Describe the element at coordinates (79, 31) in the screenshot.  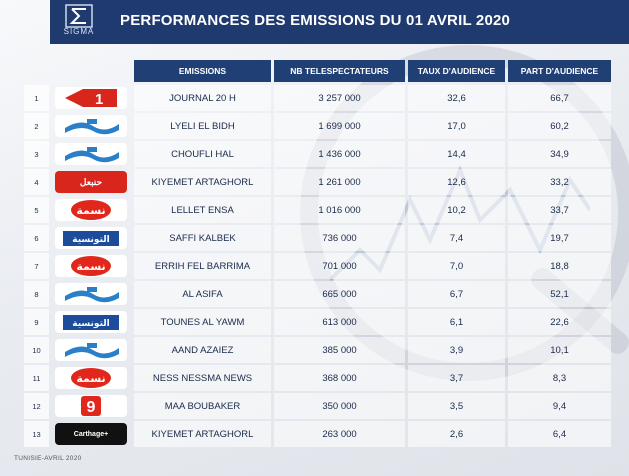
I see `sigma-logo-text: SIGMA` at that location.